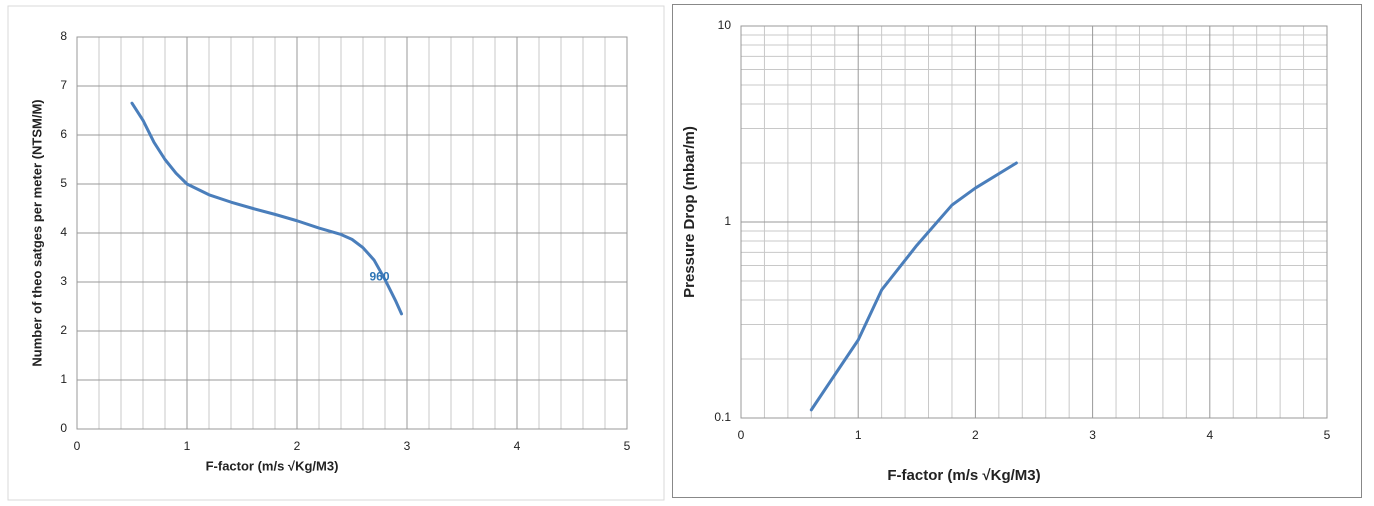 The image size is (1374, 506). What do you see at coordinates (63, 232) in the screenshot?
I see `y-tick-label: 4` at bounding box center [63, 232].